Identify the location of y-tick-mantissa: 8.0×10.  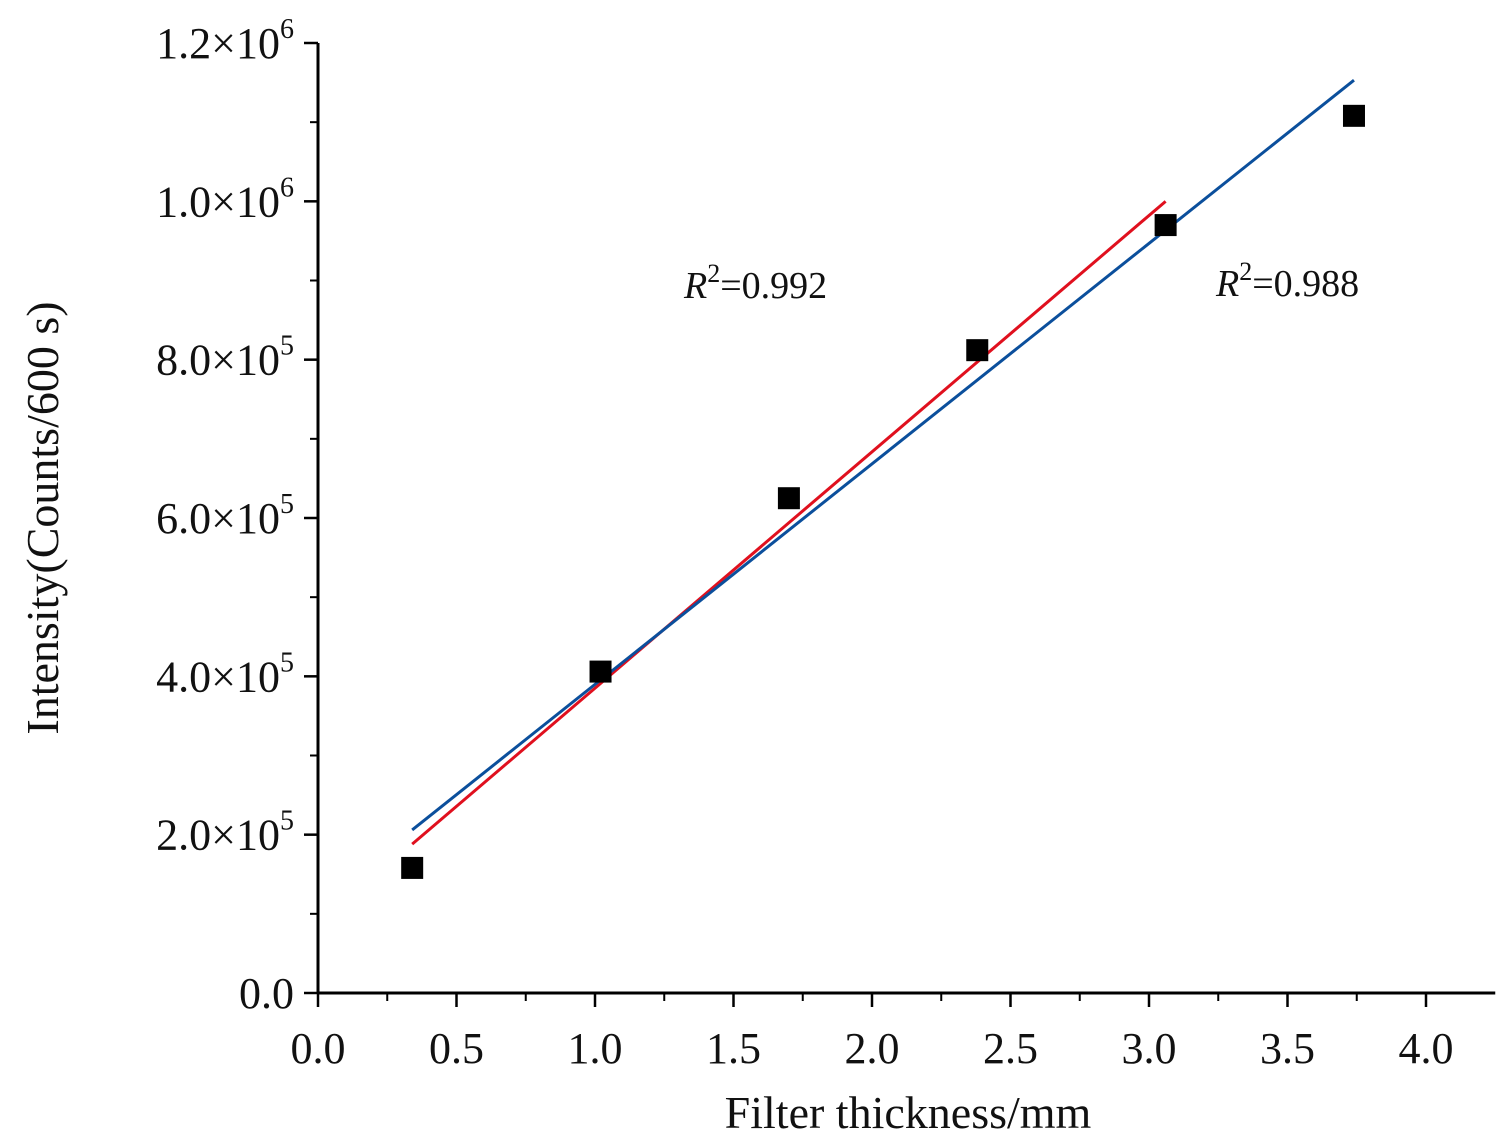
(218, 360).